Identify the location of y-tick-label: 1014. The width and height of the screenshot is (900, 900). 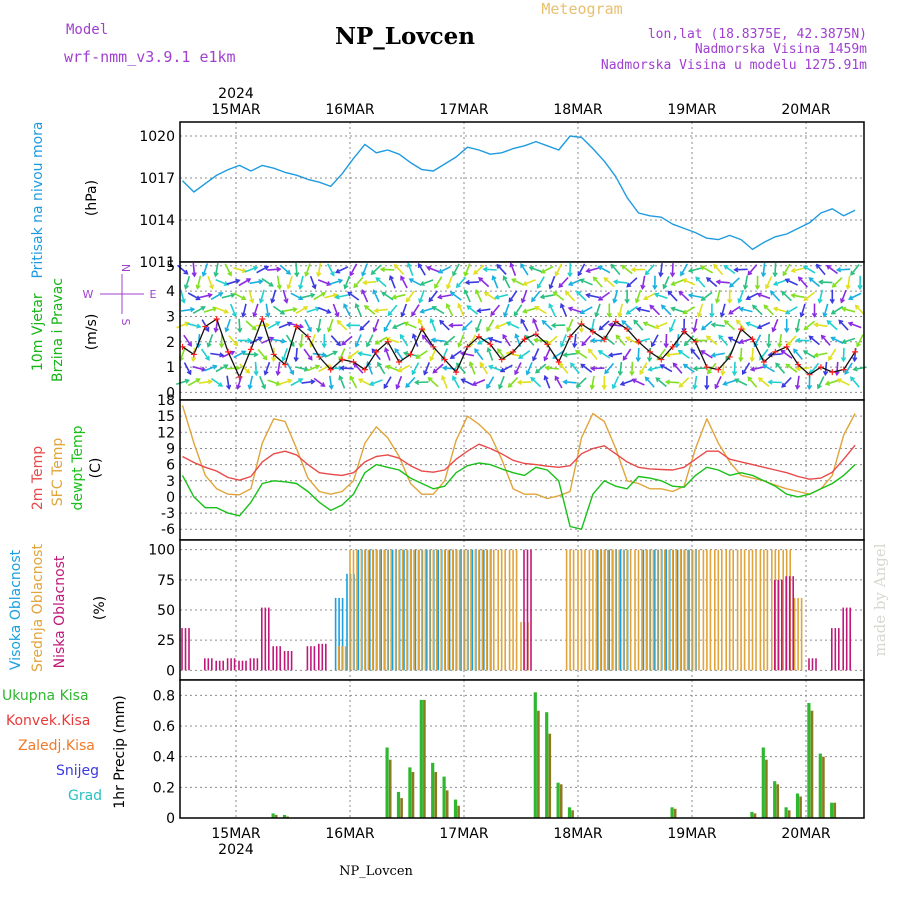
(157, 221).